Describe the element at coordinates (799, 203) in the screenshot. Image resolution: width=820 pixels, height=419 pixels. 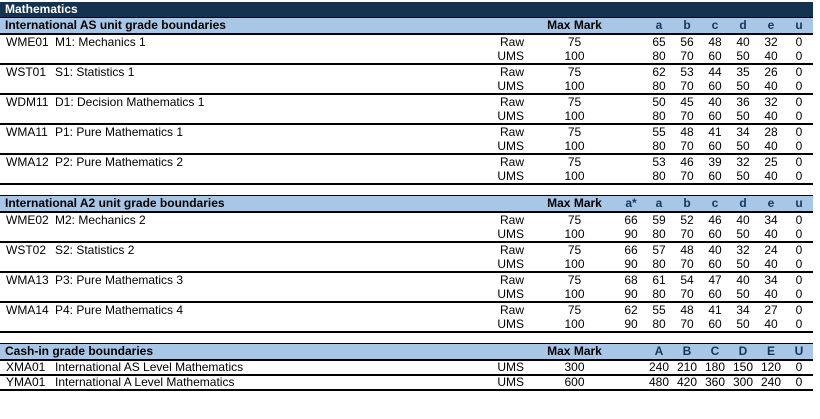
I see `grade-letter-u: u` at that location.